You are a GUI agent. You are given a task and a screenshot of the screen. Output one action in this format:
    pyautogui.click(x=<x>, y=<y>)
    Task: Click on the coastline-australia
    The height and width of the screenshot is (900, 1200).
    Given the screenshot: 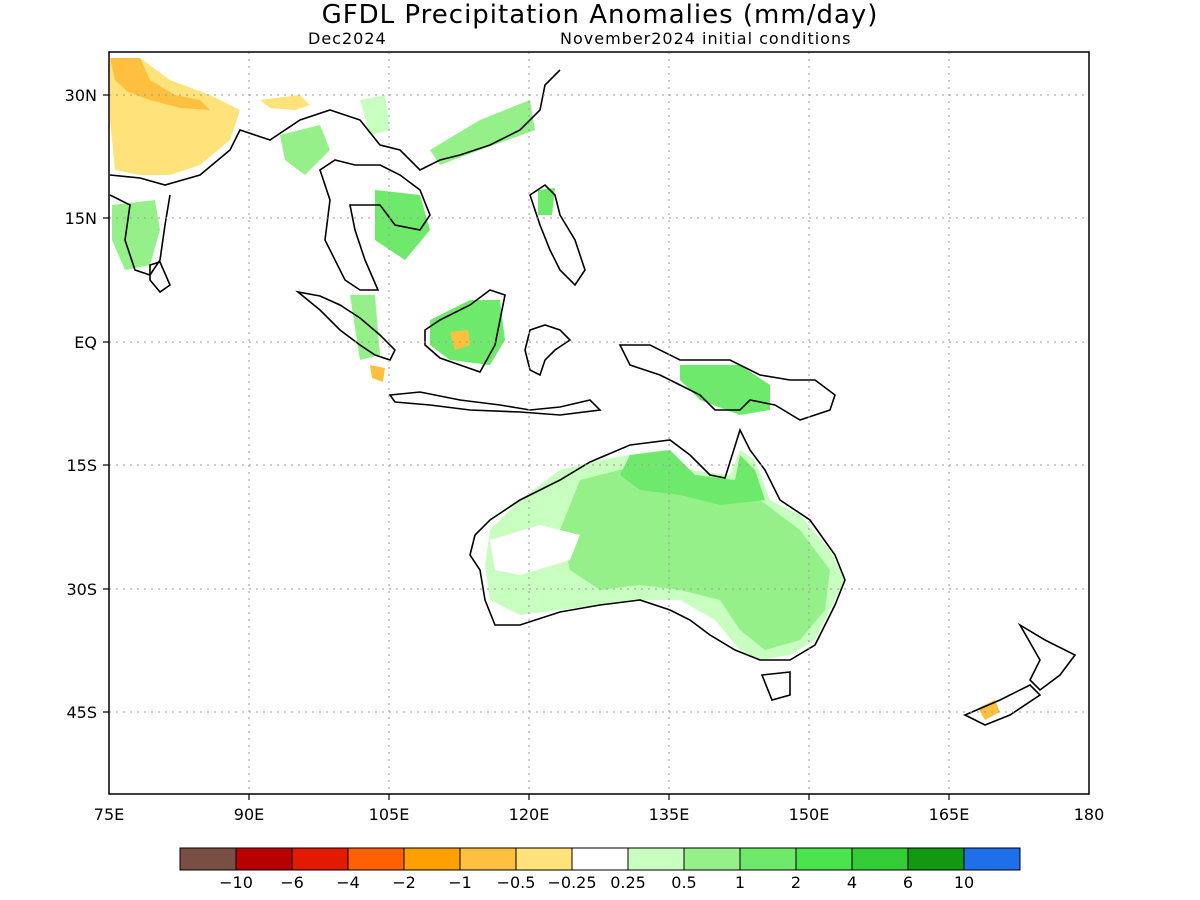 What is the action you would take?
    pyautogui.click(x=657, y=544)
    